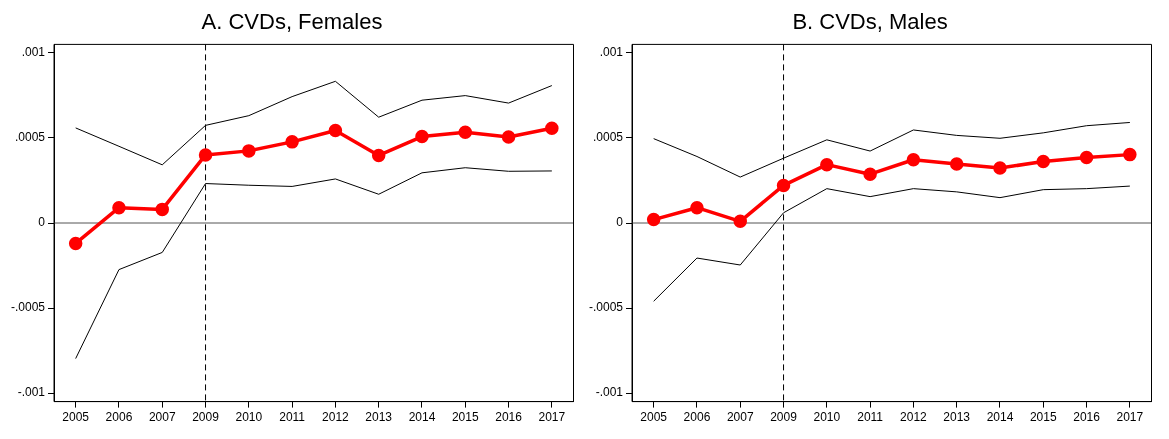 The width and height of the screenshot is (1169, 439). What do you see at coordinates (292, 22) in the screenshot?
I see `chart-title: A. CVDs, Females` at bounding box center [292, 22].